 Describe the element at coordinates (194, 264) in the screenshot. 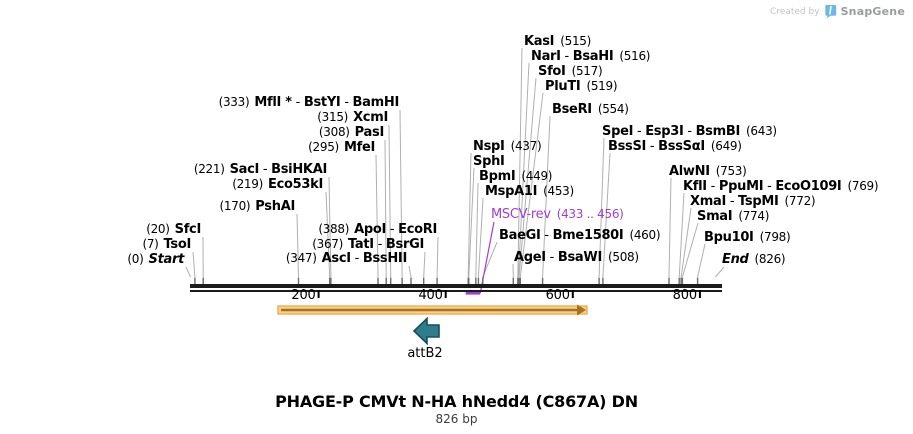

I see `leader-line-tsoi` at that location.